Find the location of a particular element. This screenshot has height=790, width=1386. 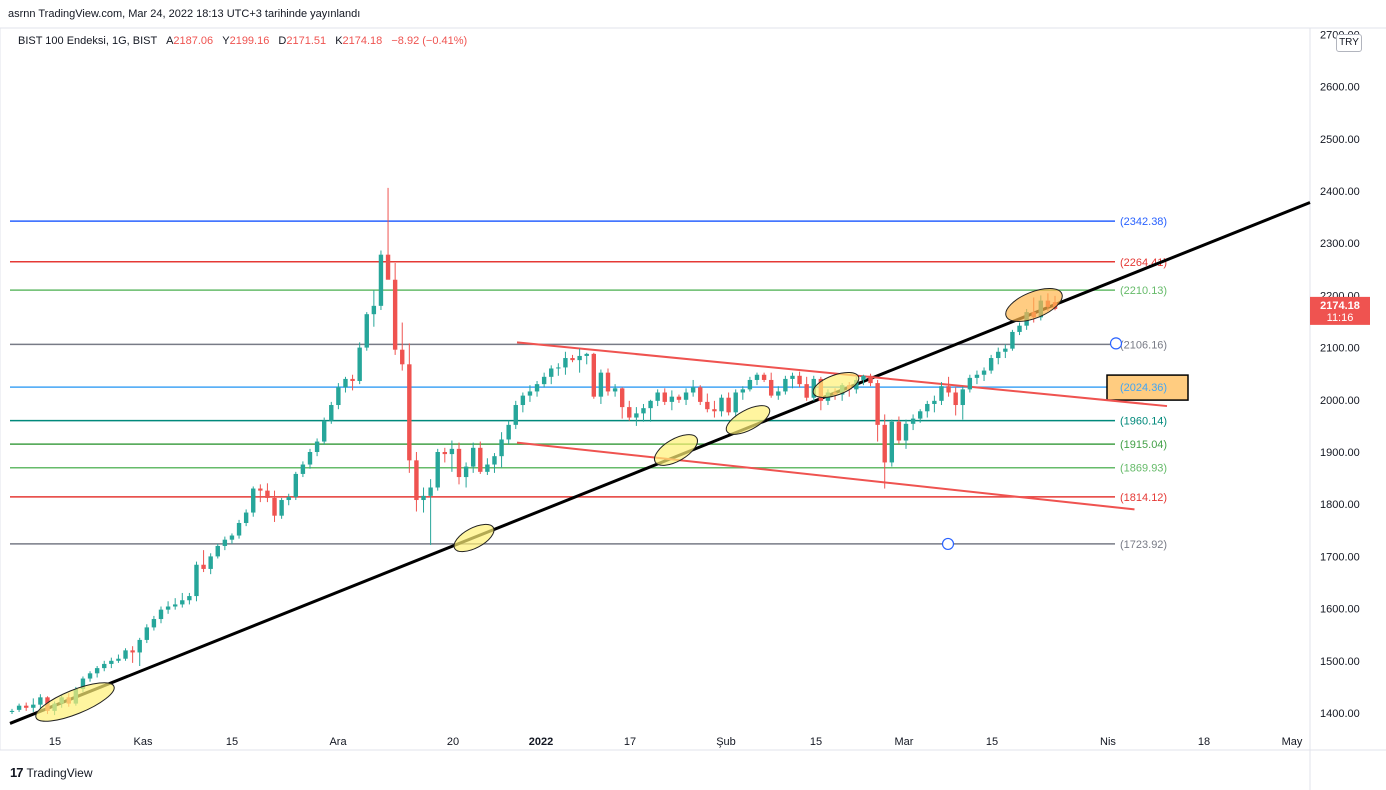

y-tick-label: 2000.00 is located at coordinates (1340, 401).